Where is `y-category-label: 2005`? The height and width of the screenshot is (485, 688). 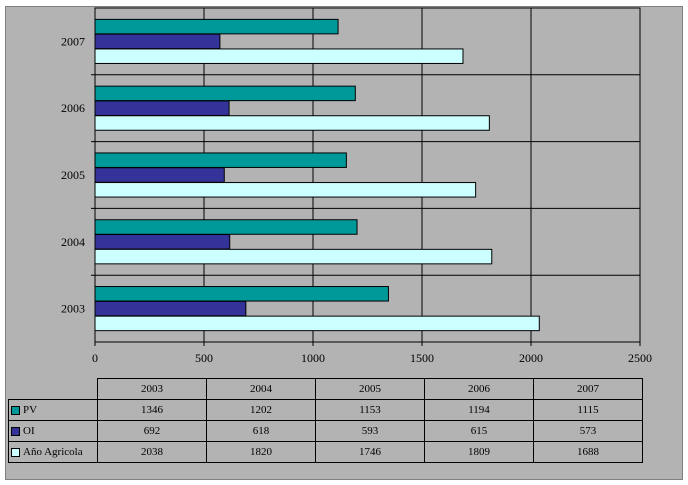
y-category-label: 2005 is located at coordinates (73, 175).